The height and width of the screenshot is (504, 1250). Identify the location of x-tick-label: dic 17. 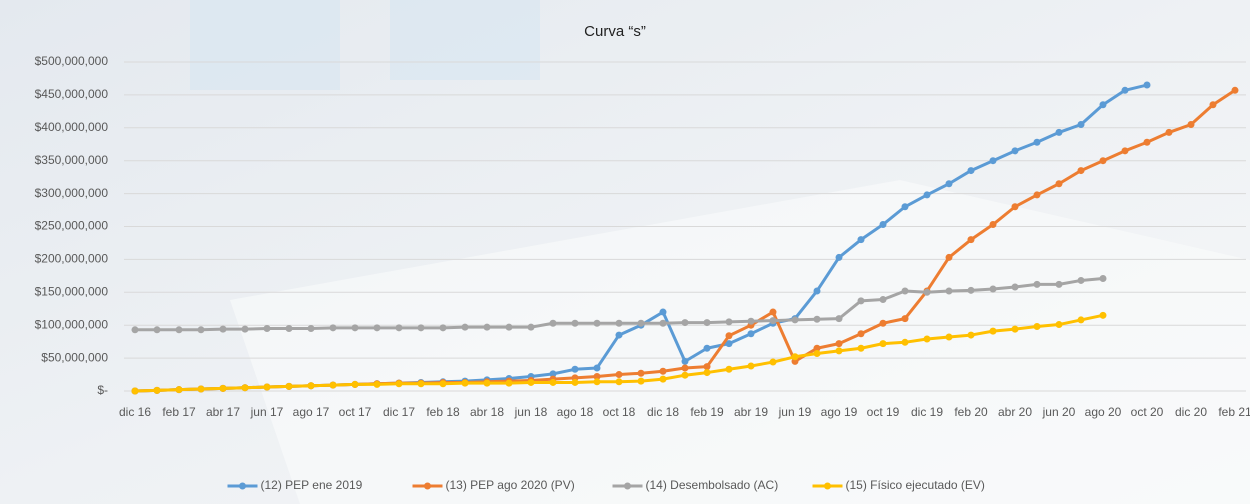
(399, 412).